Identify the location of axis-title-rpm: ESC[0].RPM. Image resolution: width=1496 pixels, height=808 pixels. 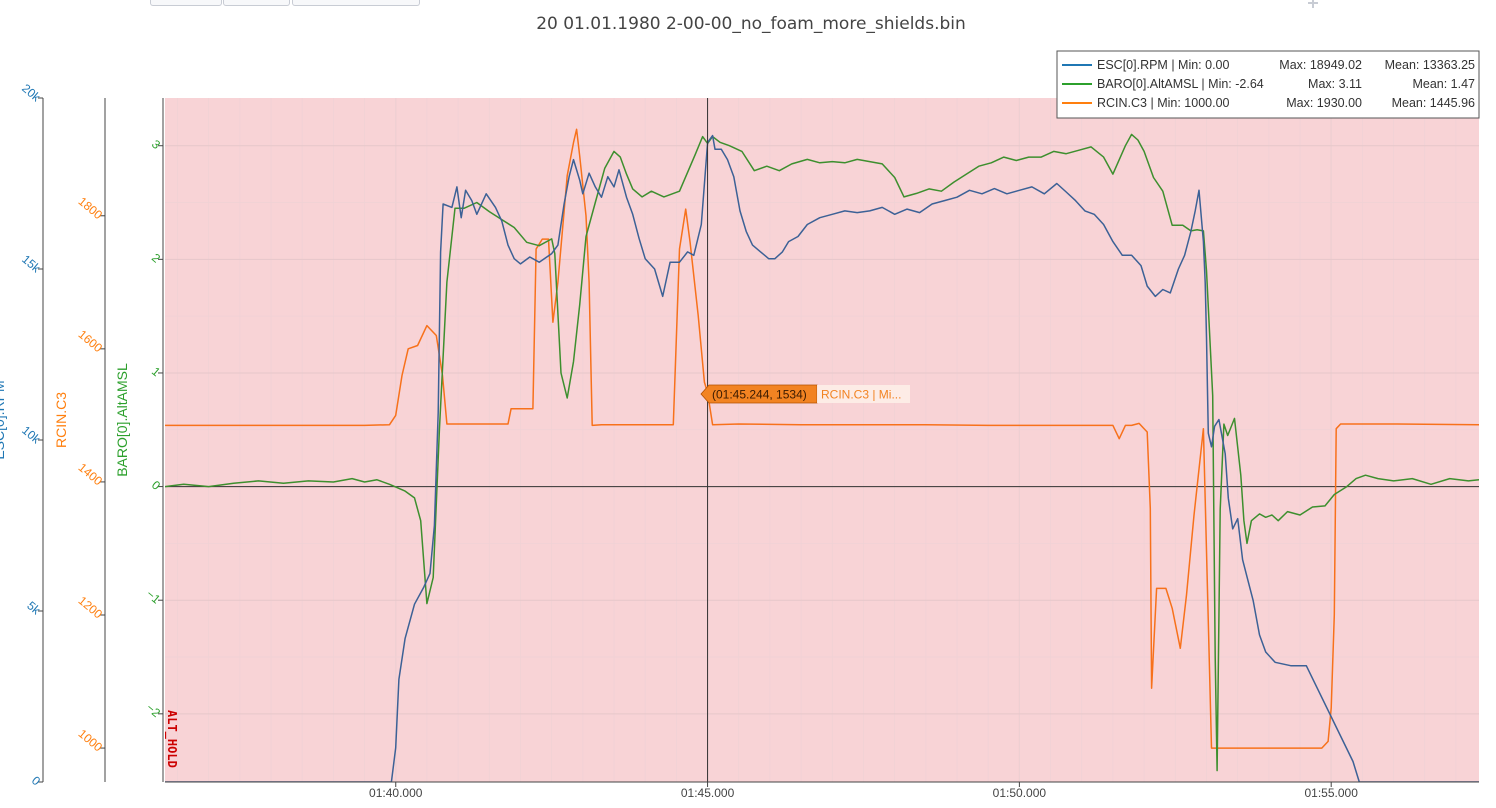
(3, 419).